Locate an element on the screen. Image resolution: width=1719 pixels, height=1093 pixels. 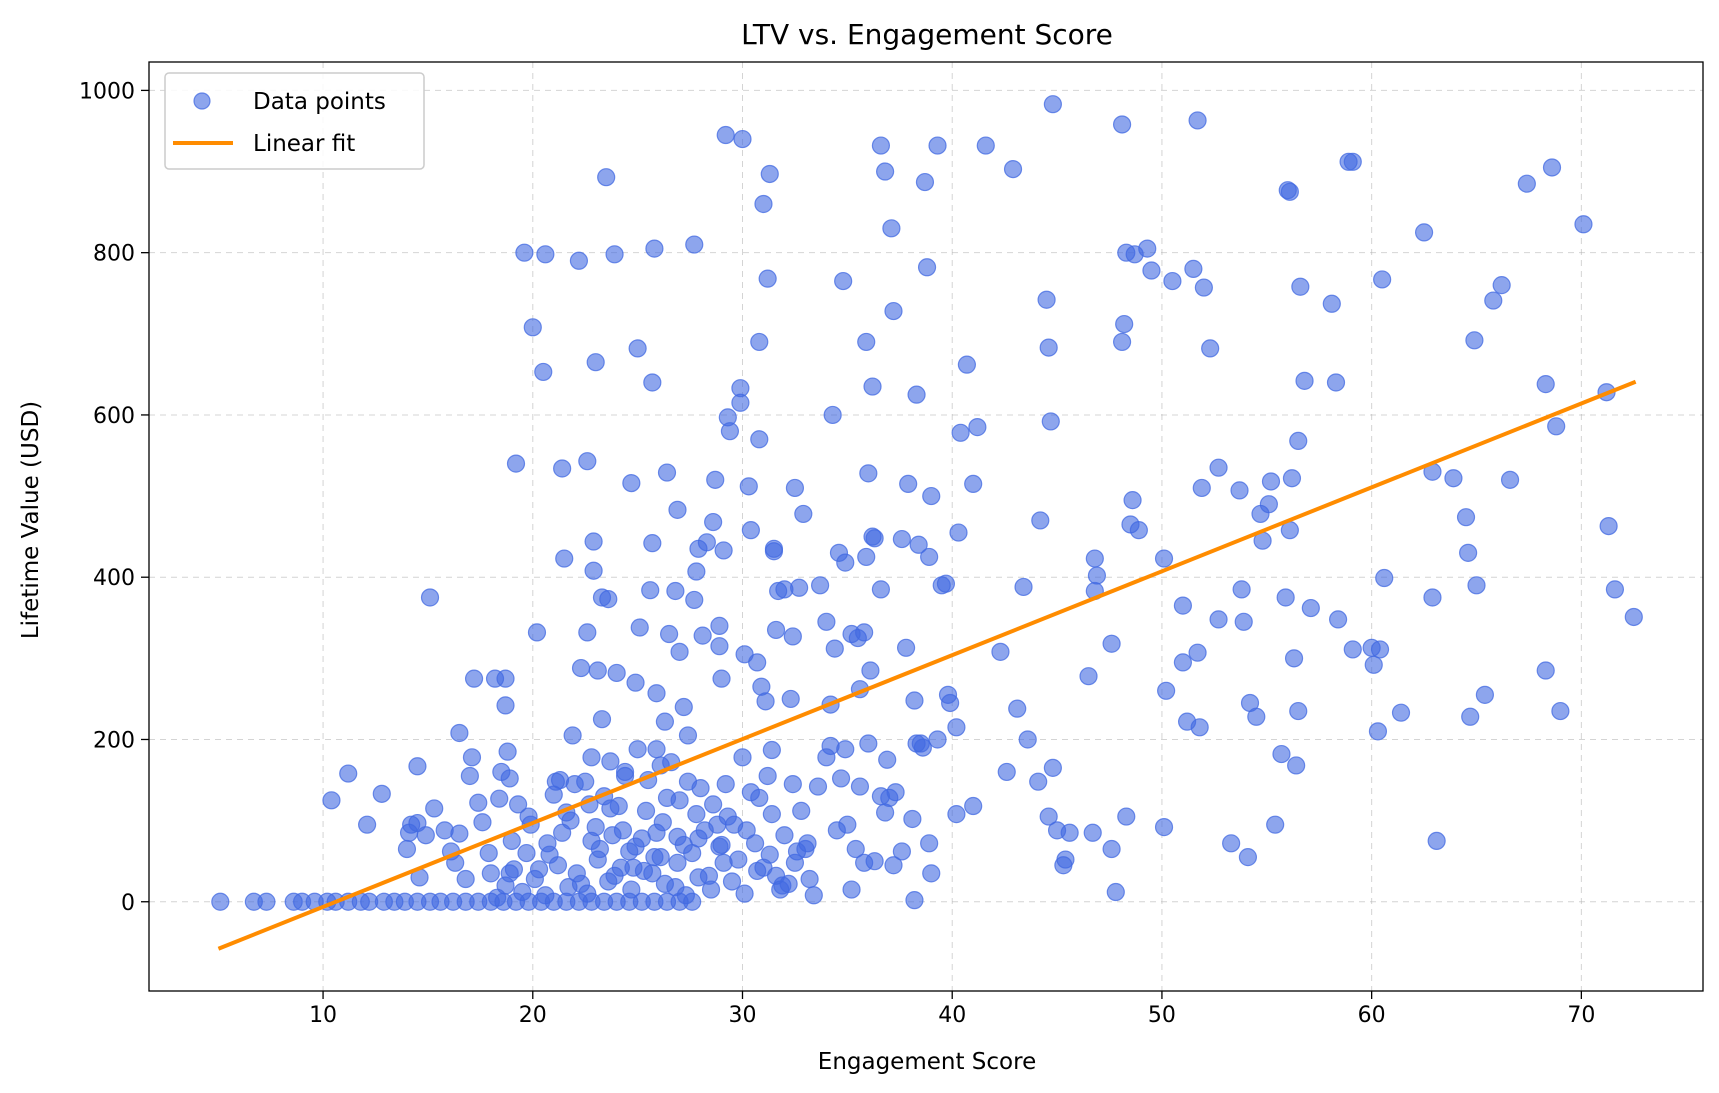
x-axis-label: Engagement Score is located at coordinates (927, 1062).